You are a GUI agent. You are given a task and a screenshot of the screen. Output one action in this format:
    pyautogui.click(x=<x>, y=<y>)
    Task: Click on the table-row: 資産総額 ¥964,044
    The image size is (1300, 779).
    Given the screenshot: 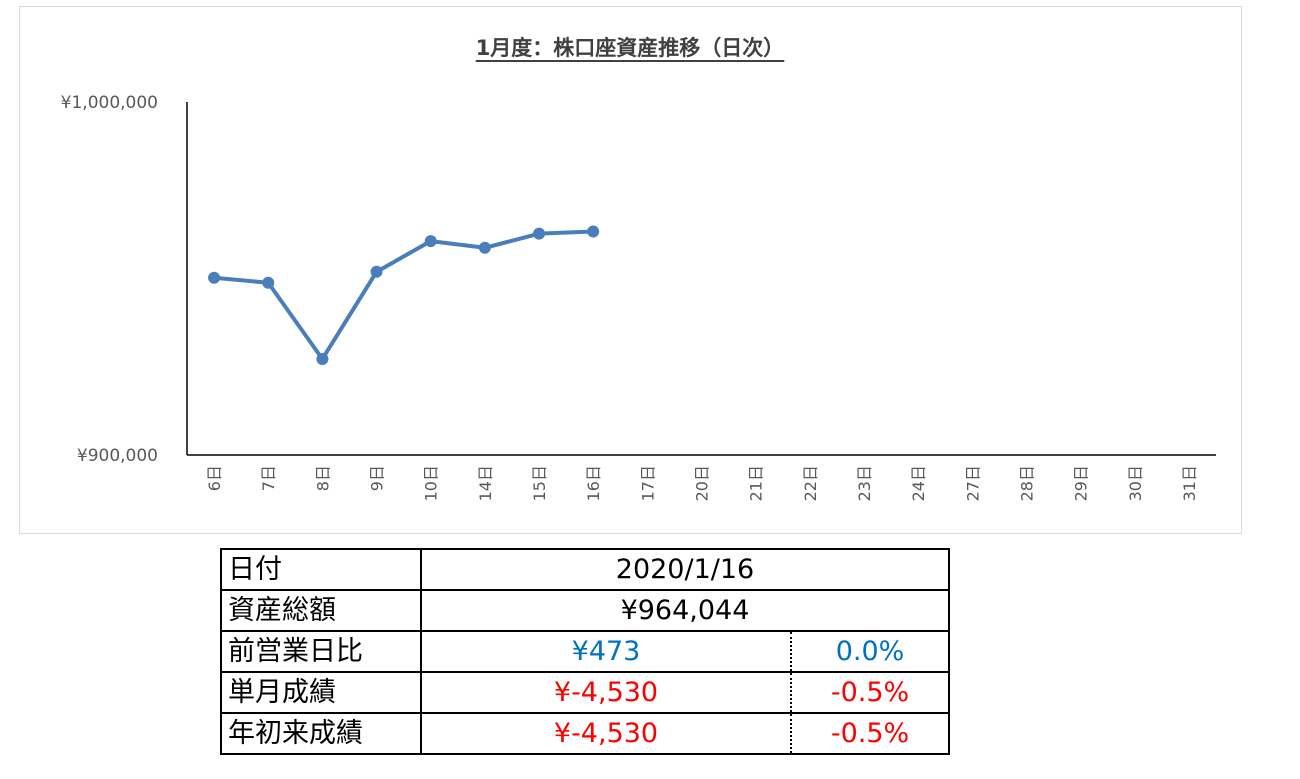 What is the action you would take?
    pyautogui.click(x=585, y=610)
    